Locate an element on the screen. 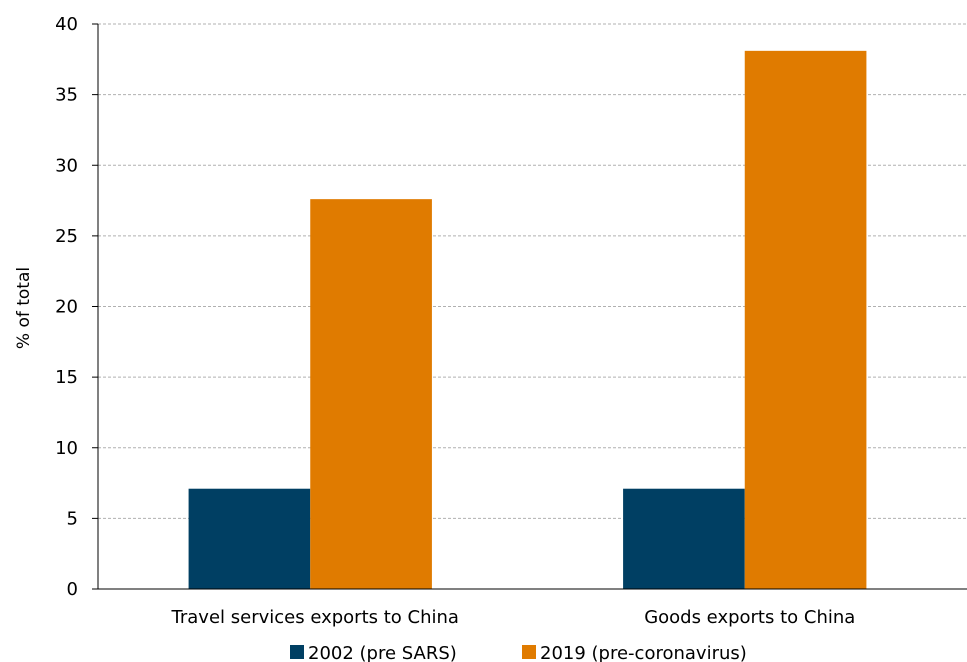  y-tick-label: 40 is located at coordinates (66, 24).